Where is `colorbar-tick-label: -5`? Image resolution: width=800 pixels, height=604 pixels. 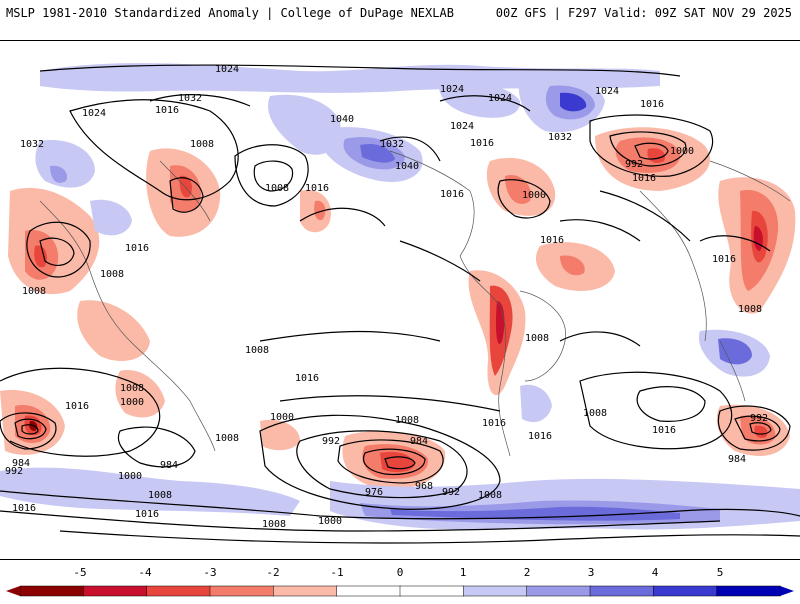
colorbar-tick-label: -5 is located at coordinates (79, 572).